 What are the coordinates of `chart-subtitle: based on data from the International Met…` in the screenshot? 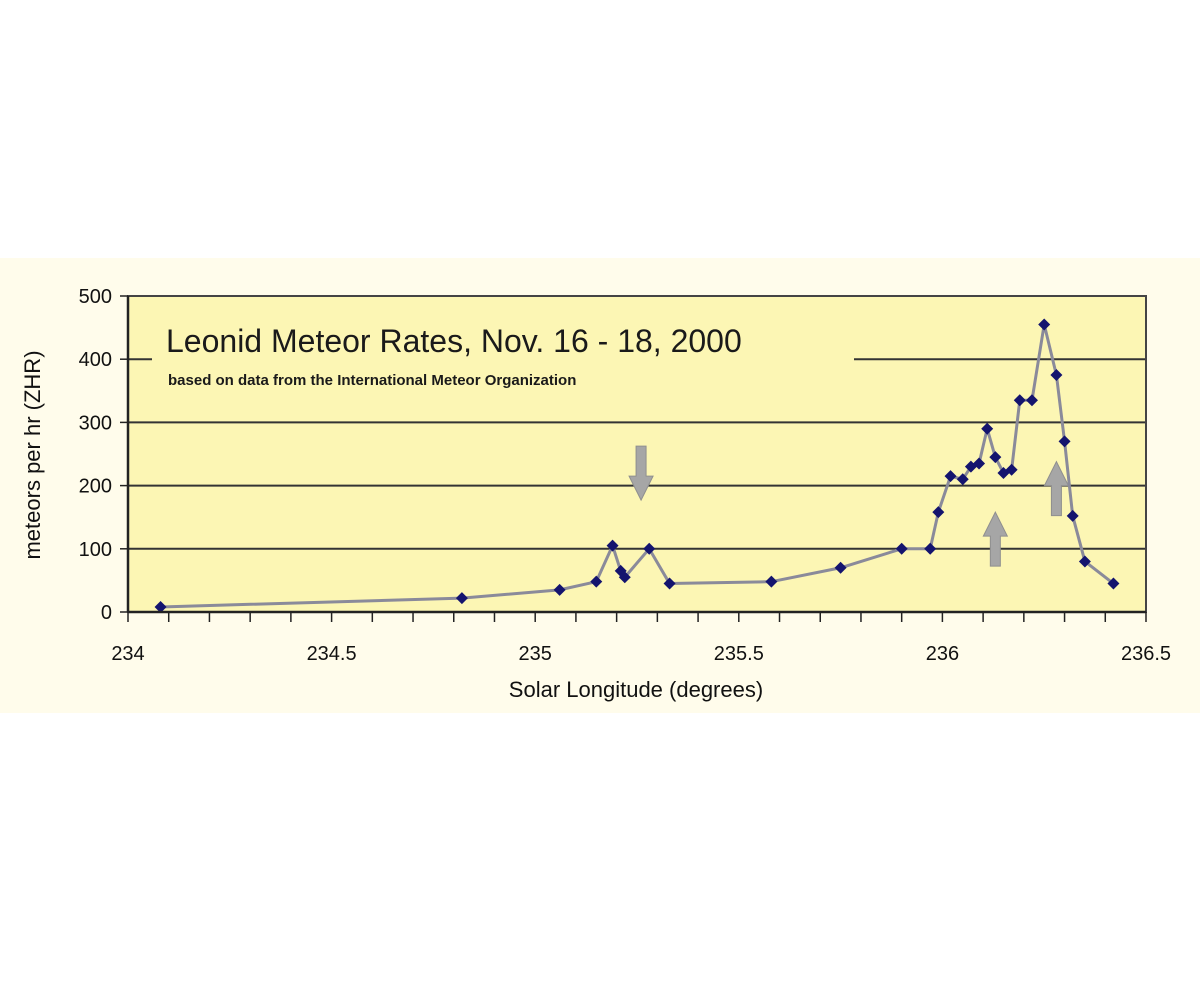 It's located at (372, 380).